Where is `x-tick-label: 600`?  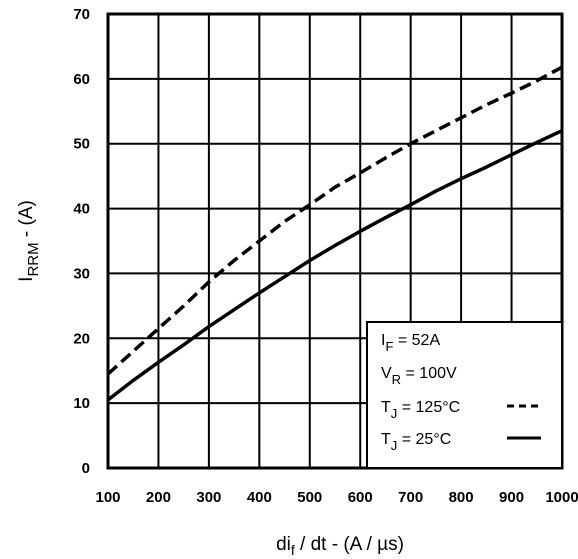 x-tick-label: 600 is located at coordinates (360, 497).